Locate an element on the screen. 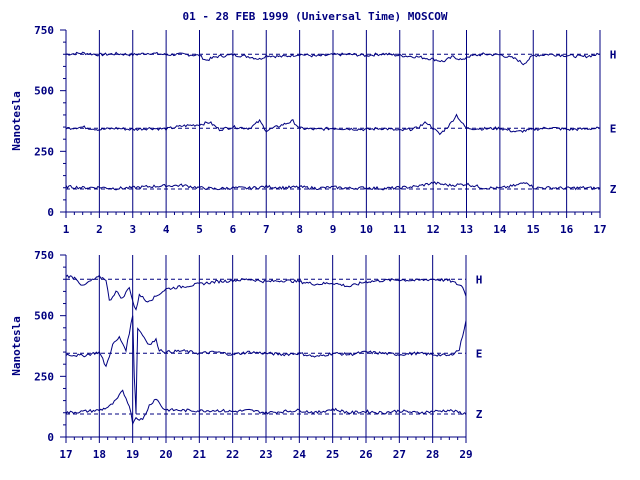  x-tick-label: 19 is located at coordinates (132, 454).